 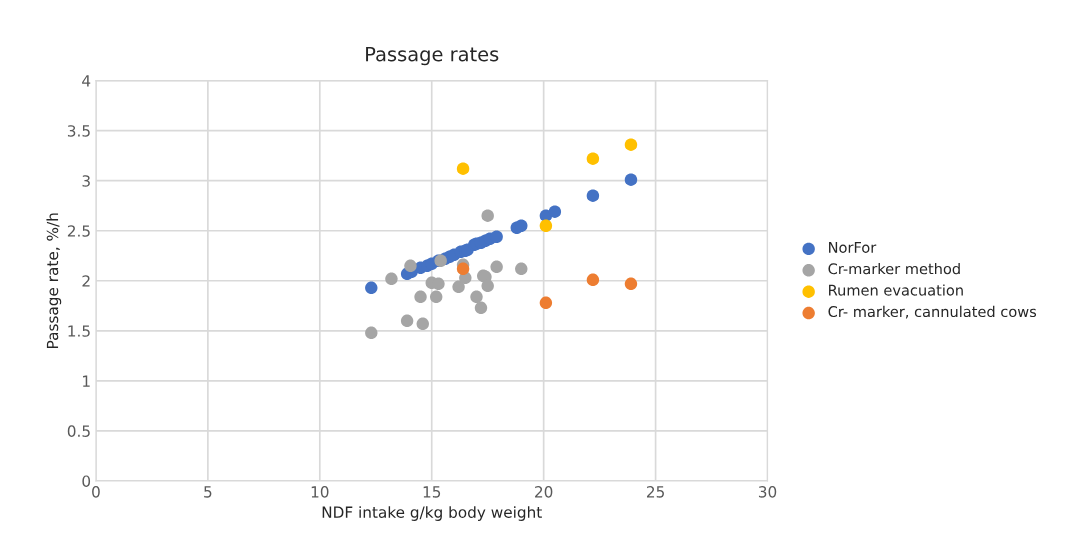 What do you see at coordinates (767, 492) in the screenshot?
I see `x-tick-label: 30` at bounding box center [767, 492].